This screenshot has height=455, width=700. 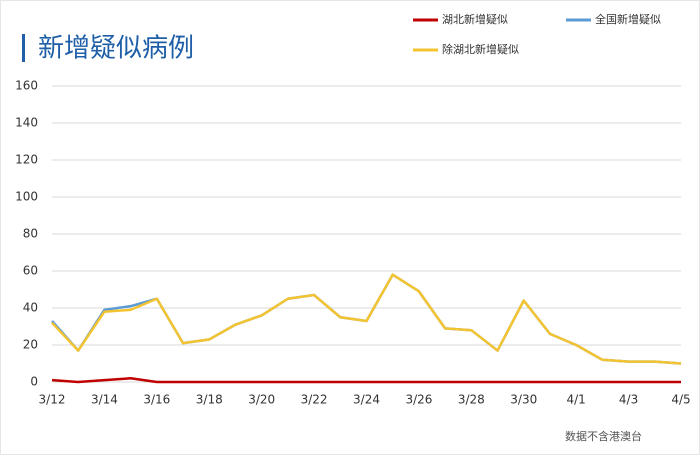 What do you see at coordinates (261, 400) in the screenshot?
I see `x-tick-label: 3/20` at bounding box center [261, 400].